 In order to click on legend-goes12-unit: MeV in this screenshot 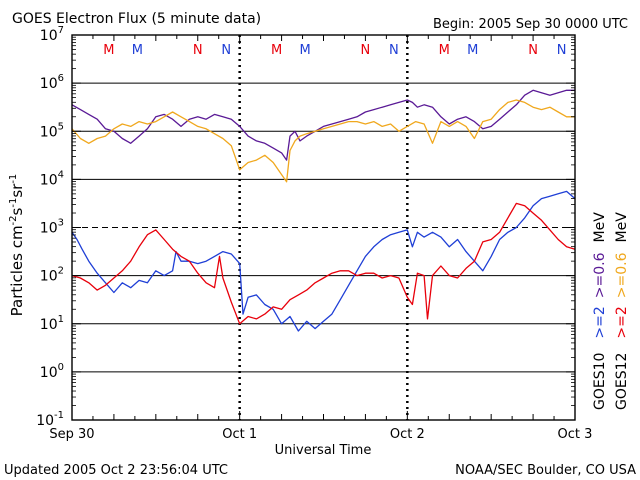, I will do `click(622, 227)`.